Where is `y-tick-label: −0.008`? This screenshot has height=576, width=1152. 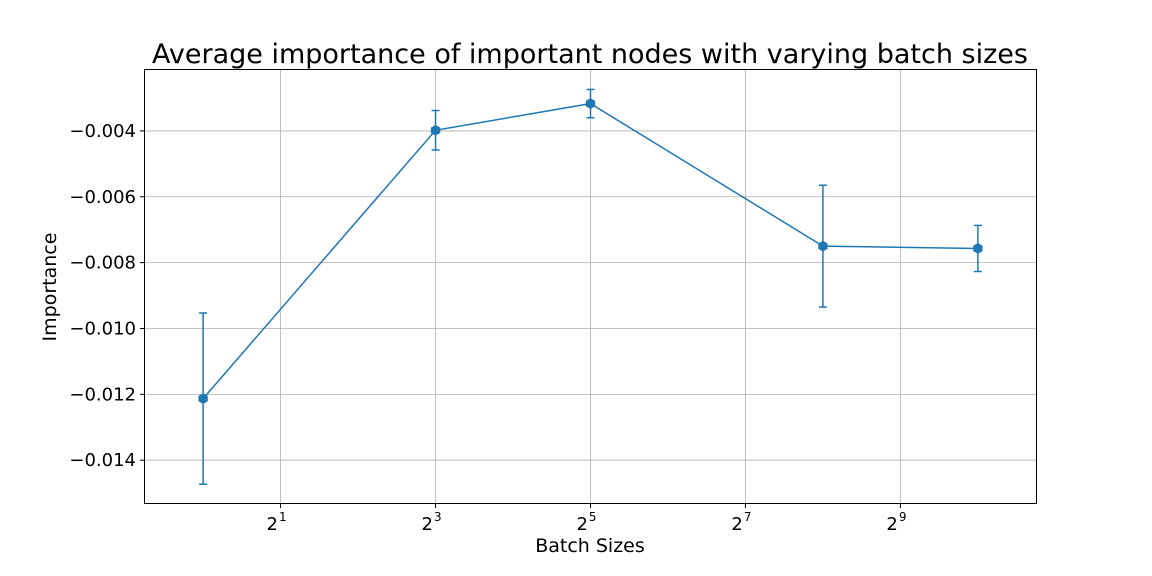
y-tick-label: −0.008 is located at coordinates (102, 263).